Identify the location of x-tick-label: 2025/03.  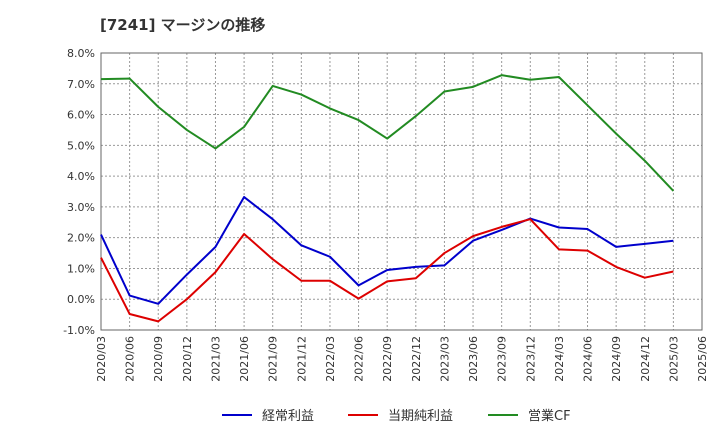
(673, 359).